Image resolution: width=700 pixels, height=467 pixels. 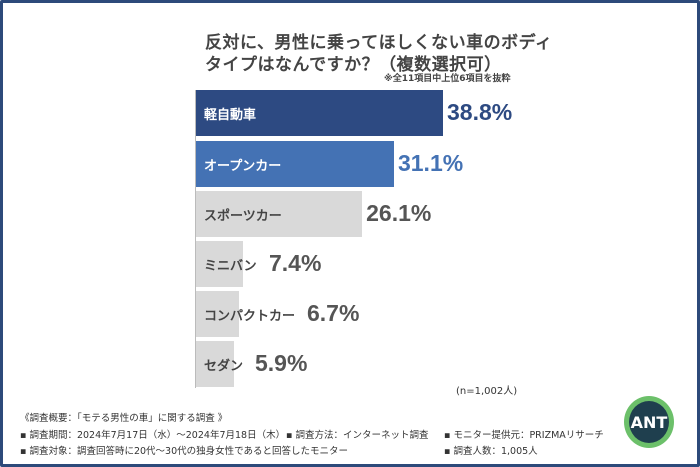 I want to click on bar-3: ミニバン, so click(x=226, y=264).